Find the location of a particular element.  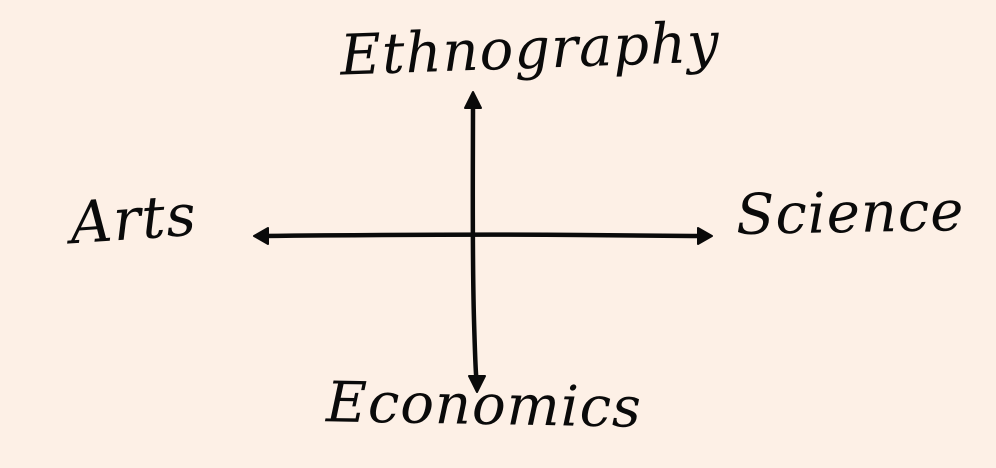

arrowhead-up is located at coordinates (473, 100).